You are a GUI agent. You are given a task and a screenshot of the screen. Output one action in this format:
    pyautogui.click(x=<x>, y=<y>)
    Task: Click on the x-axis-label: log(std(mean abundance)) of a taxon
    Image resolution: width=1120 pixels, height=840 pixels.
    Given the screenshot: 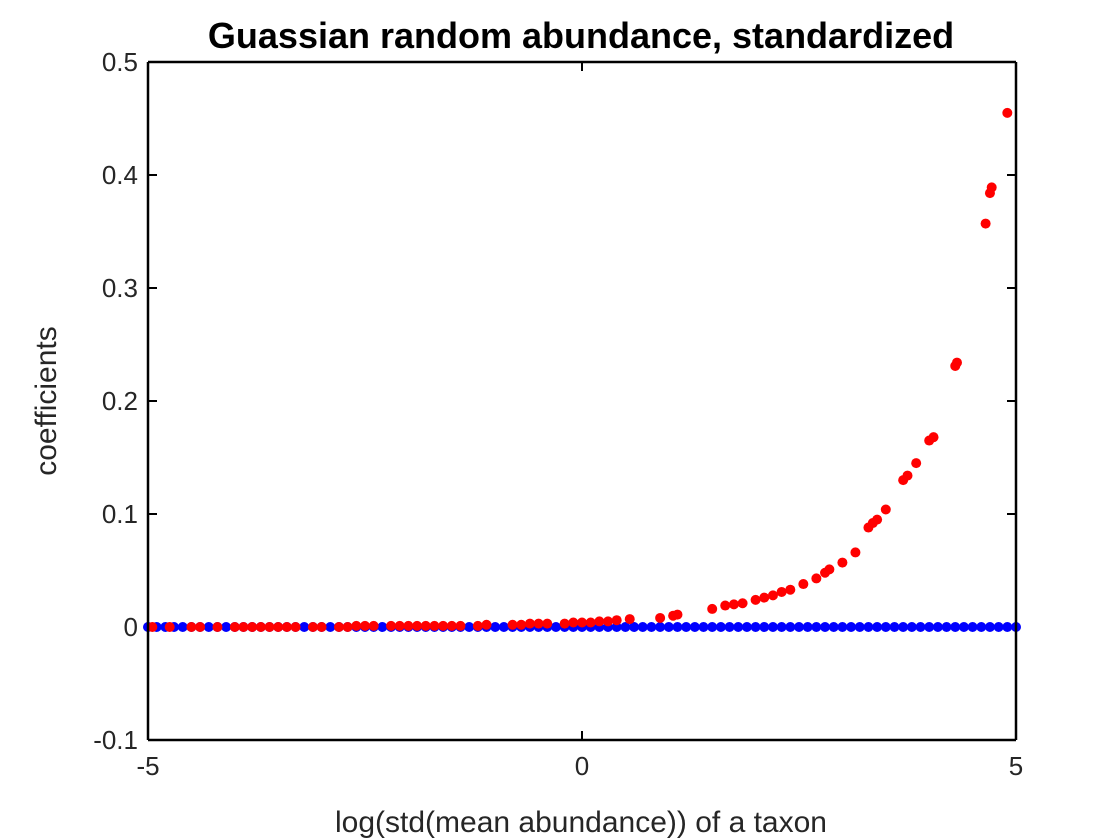 What is the action you would take?
    pyautogui.click(x=581, y=822)
    